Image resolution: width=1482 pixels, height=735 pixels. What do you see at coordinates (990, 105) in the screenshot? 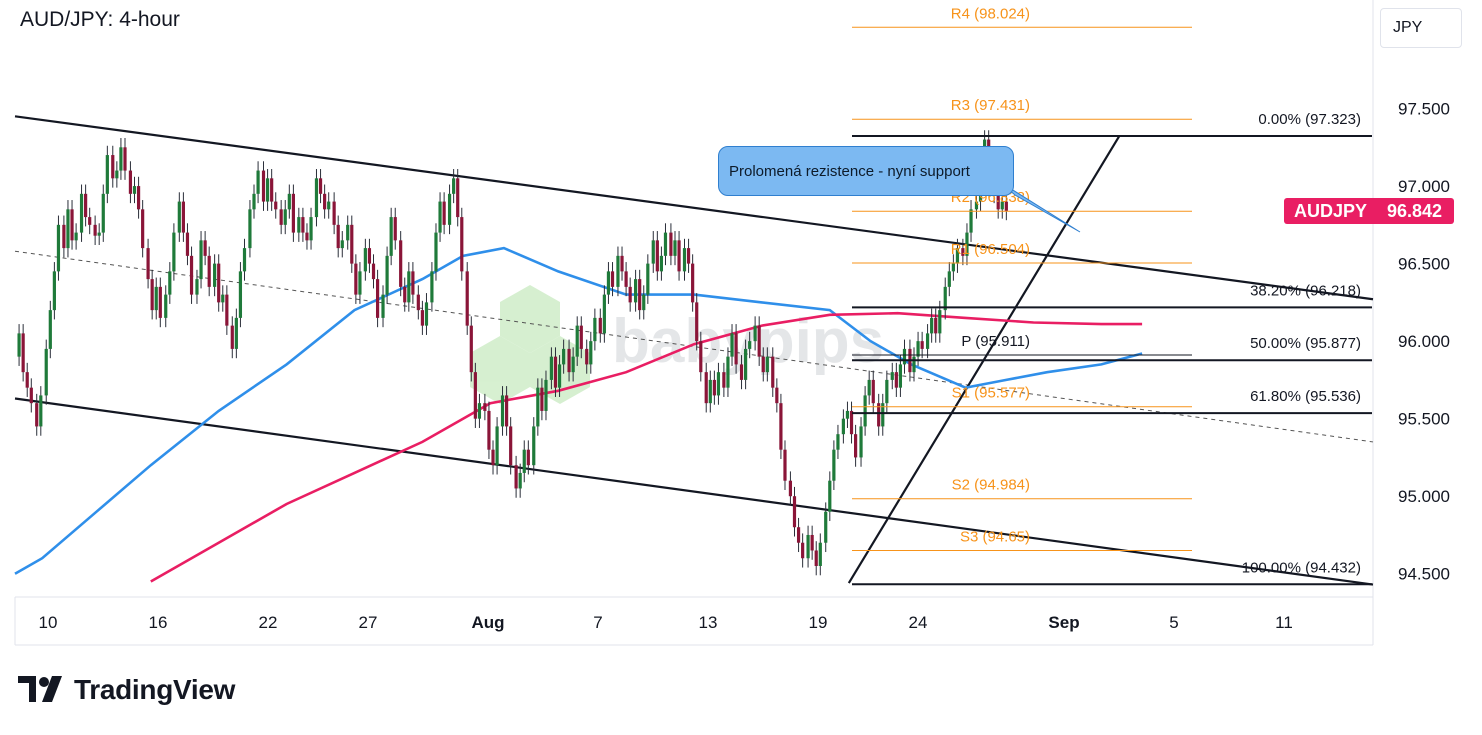
I see `pivot-label: R3 (97.431)` at bounding box center [990, 105].